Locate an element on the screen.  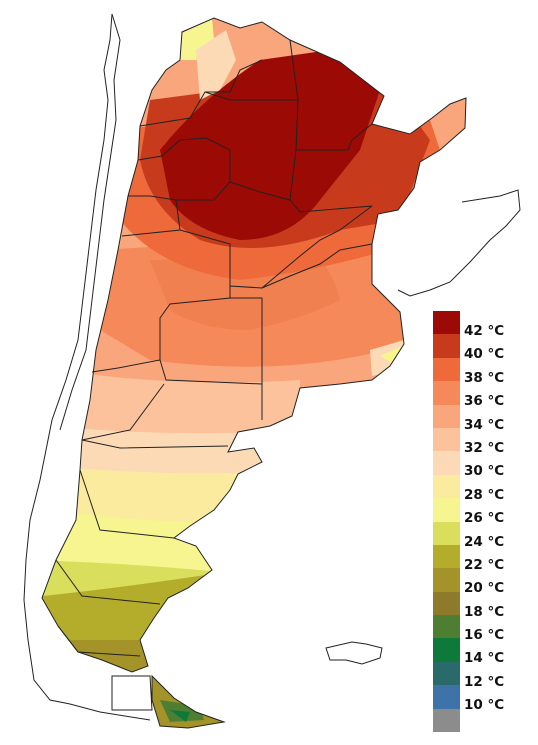
legend-item: 26 °C is located at coordinates (483, 512).